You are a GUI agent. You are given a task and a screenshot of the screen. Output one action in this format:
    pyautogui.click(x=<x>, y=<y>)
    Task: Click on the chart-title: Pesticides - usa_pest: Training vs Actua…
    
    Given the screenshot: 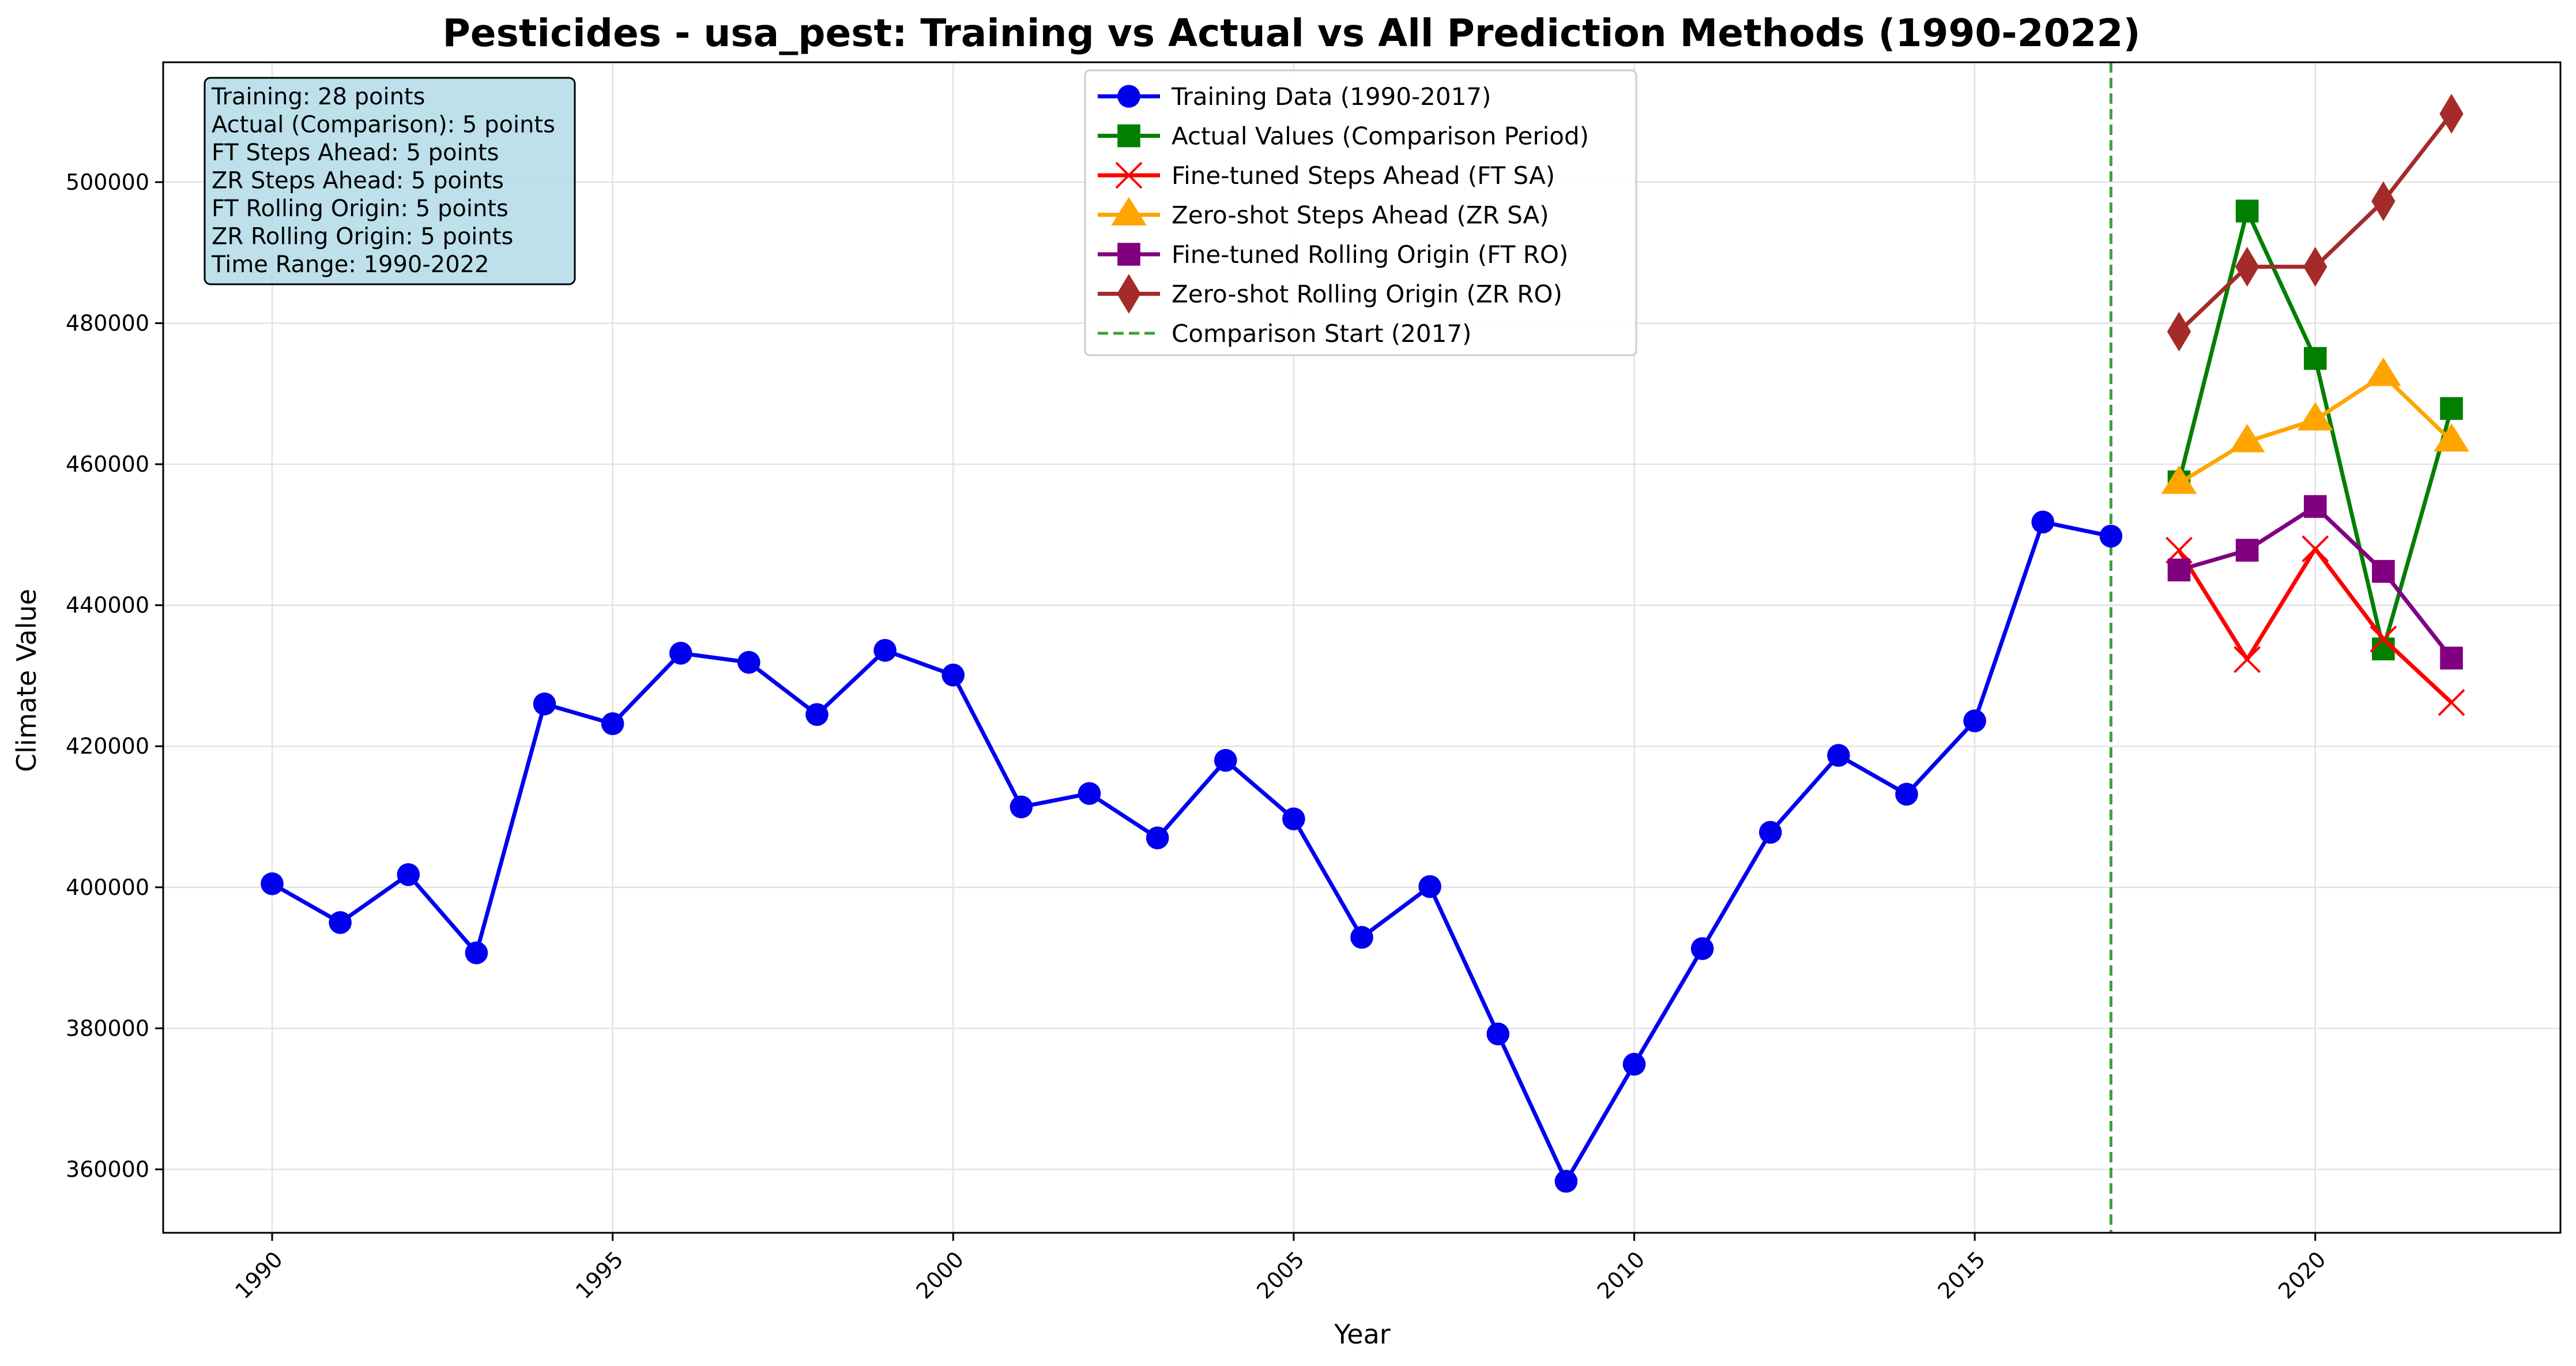 What is the action you would take?
    pyautogui.click(x=1291, y=33)
    